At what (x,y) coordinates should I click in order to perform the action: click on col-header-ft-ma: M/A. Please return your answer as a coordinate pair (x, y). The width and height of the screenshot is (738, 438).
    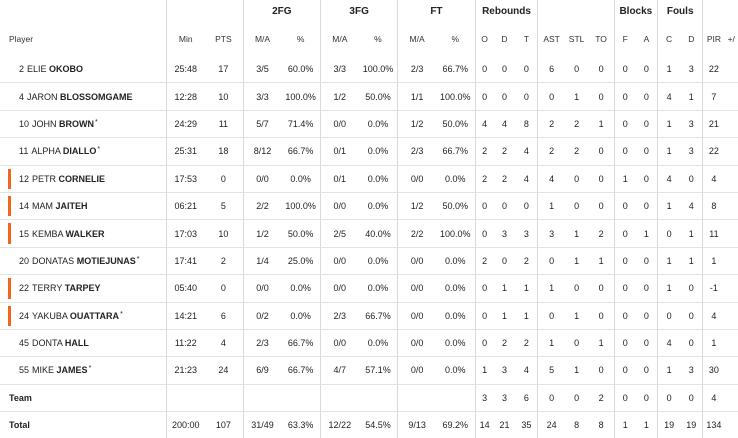
    Looking at the image, I should click on (417, 39).